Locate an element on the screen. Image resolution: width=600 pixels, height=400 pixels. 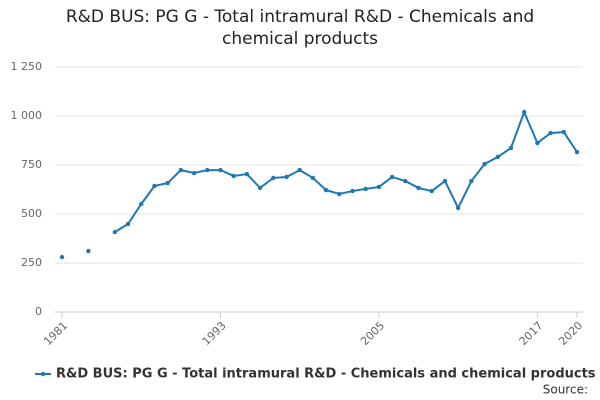
y-tick-label: 0 is located at coordinates (38, 311).